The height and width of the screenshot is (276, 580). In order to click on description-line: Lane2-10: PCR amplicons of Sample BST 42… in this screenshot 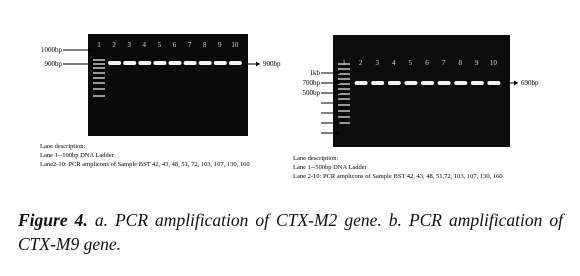, I will do `click(145, 164)`.